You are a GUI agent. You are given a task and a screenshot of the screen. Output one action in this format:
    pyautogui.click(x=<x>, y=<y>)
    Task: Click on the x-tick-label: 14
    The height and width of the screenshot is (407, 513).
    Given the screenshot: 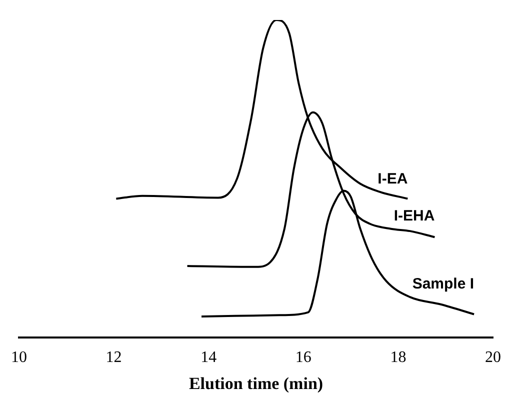 What is the action you would take?
    pyautogui.click(x=208, y=357)
    